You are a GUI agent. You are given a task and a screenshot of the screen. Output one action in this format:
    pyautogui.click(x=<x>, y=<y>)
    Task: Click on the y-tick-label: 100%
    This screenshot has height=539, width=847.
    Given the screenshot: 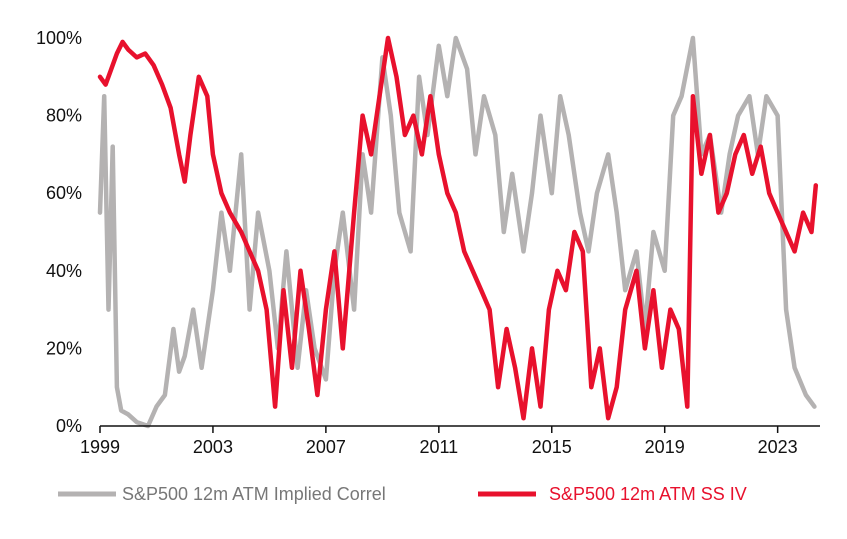 What is the action you would take?
    pyautogui.click(x=59, y=38)
    